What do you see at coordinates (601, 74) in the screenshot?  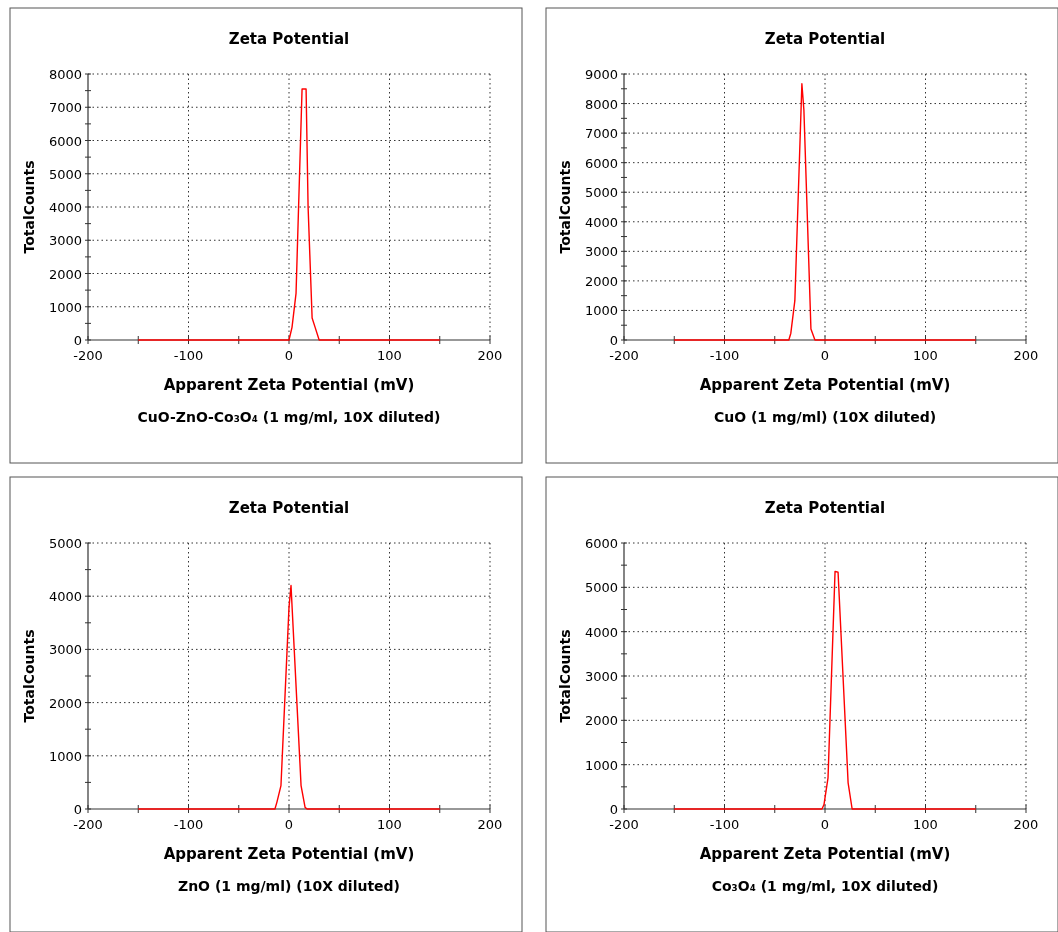 I see `y-tick-label: 9000` at bounding box center [601, 74].